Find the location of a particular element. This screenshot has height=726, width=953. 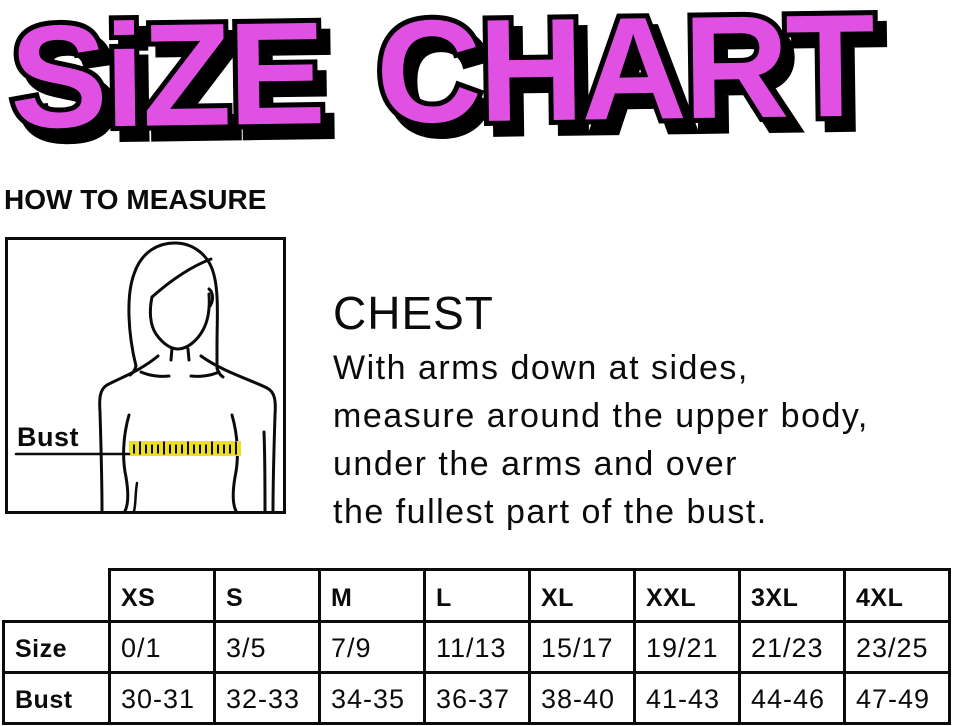

size-value: 15/17 is located at coordinates (582, 647).